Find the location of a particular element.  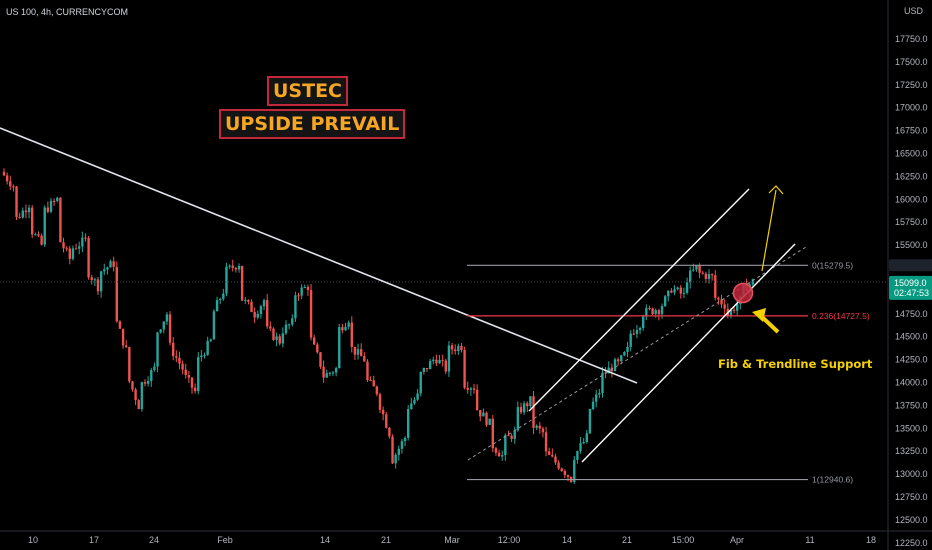

time-tick-label: 10 is located at coordinates (33, 540).